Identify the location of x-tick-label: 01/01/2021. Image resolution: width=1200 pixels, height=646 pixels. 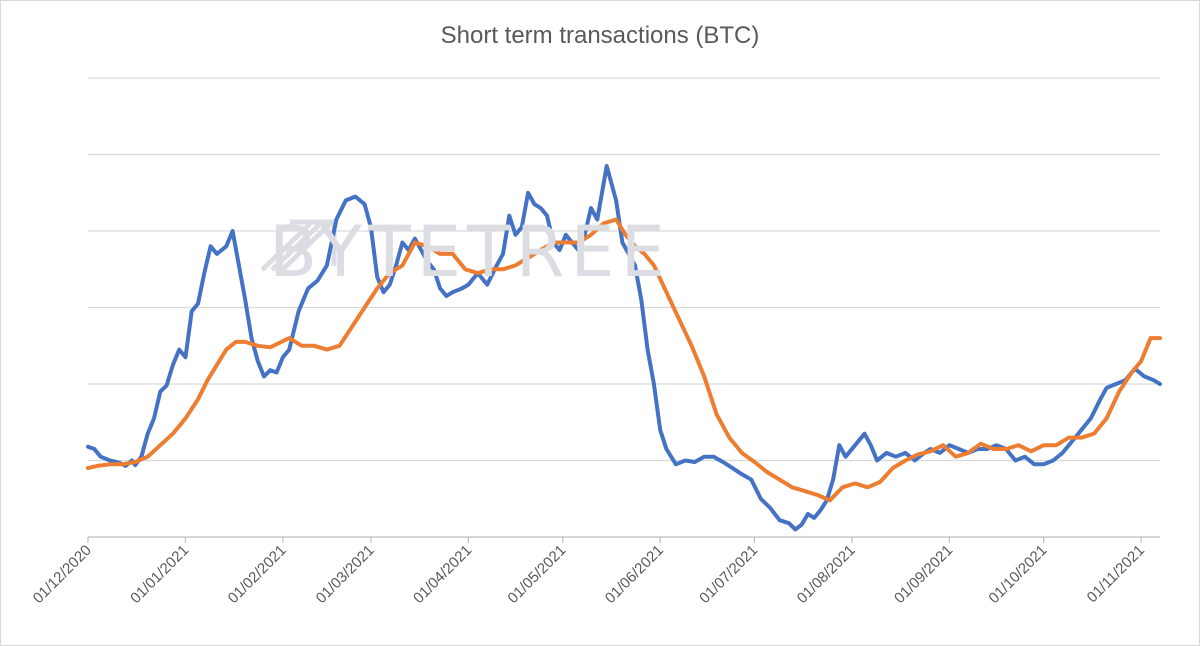
(159, 574).